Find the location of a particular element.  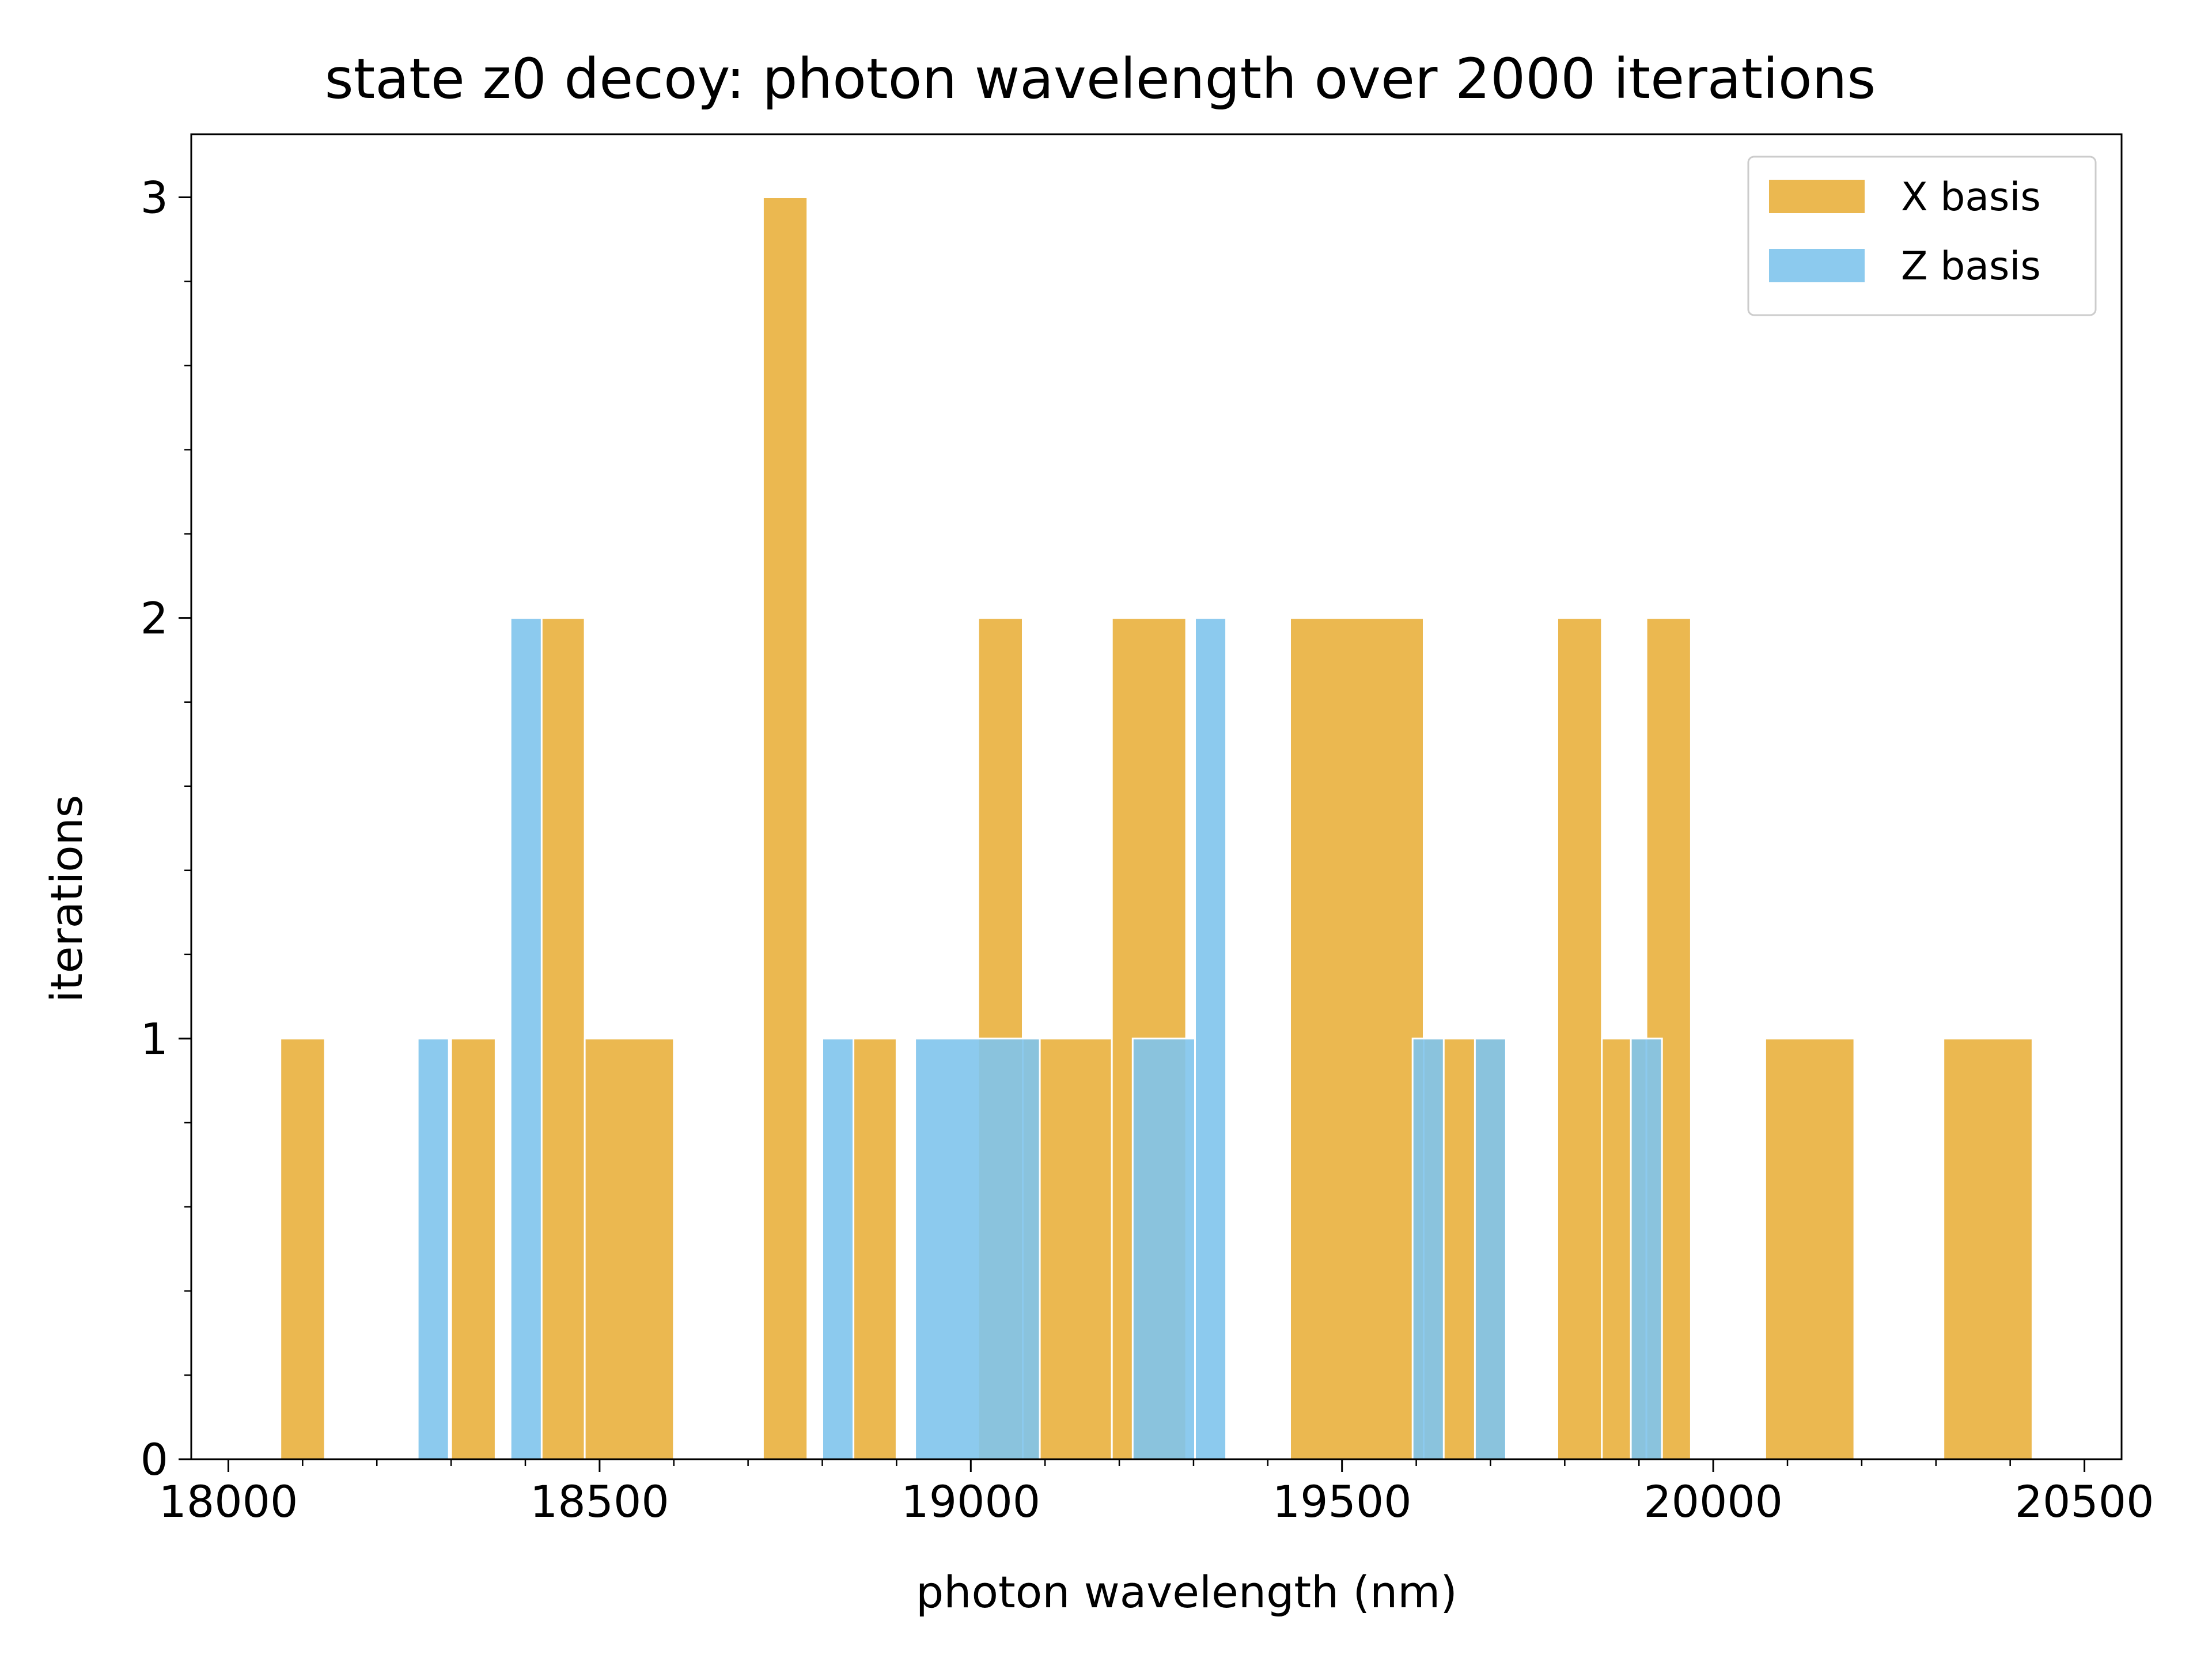

y-tick-label: 3 is located at coordinates (154, 198).